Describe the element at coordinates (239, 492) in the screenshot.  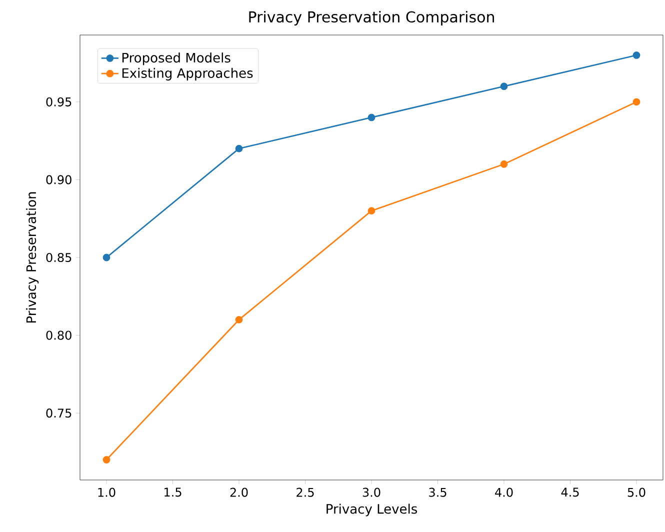
I see `x-tick-label: 2.0` at that location.